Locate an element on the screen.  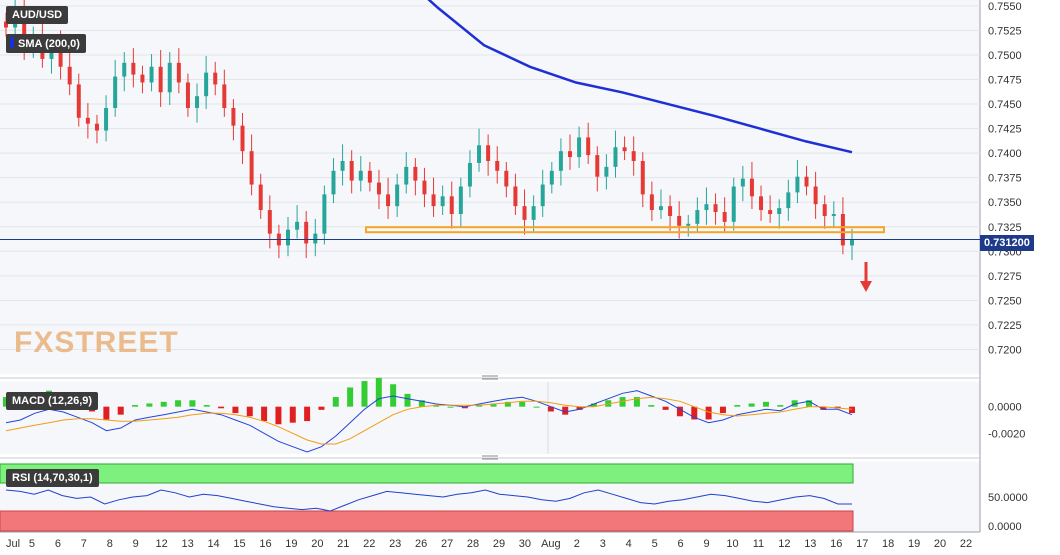
macd-signal-line is located at coordinates (429, 420).